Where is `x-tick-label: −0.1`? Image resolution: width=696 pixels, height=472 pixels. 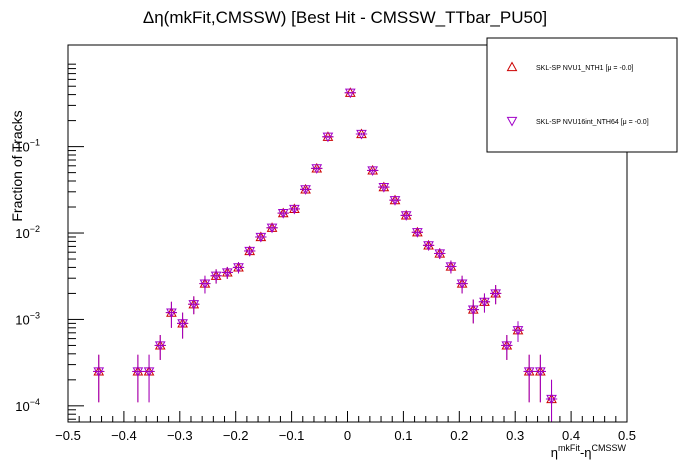
x-tick-label: −0.1 is located at coordinates (292, 435).